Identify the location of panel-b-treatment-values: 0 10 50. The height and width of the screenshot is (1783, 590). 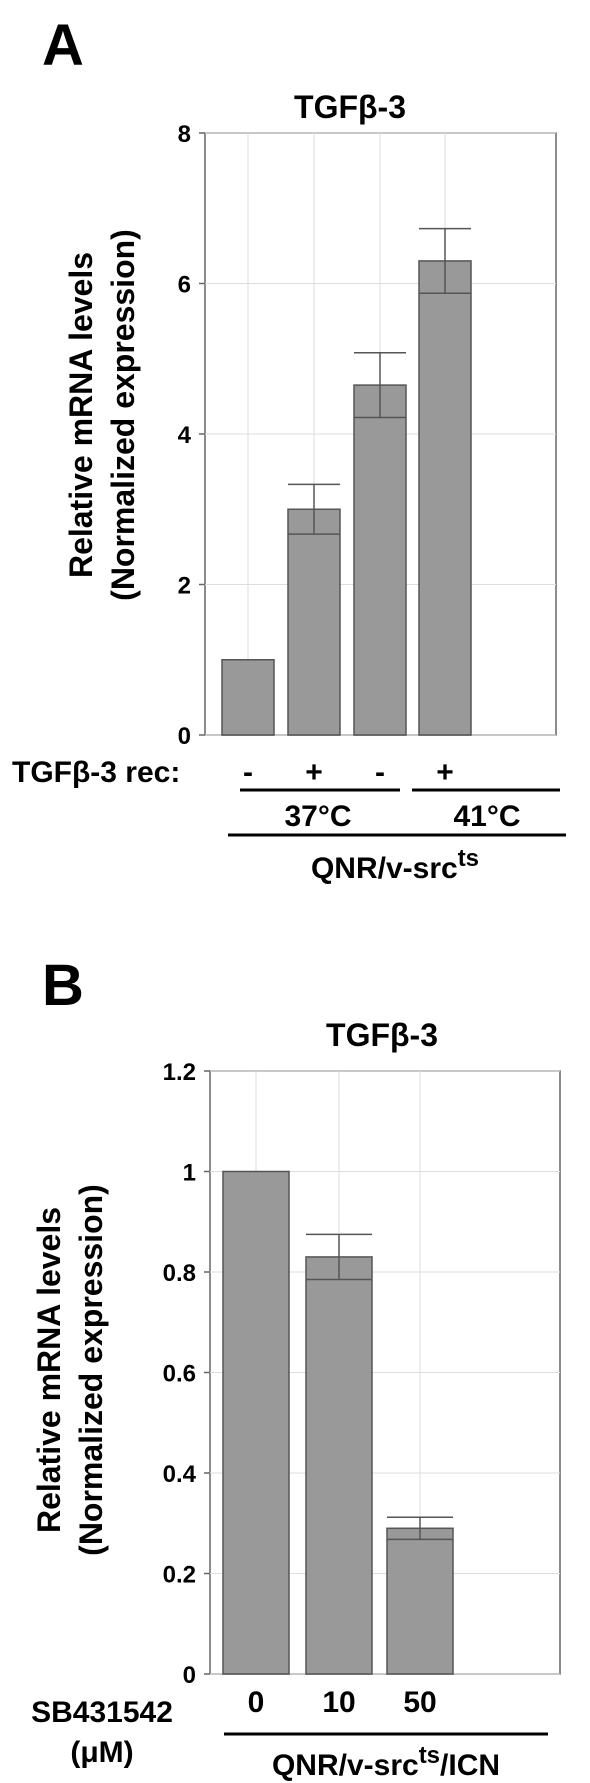
(342, 1702).